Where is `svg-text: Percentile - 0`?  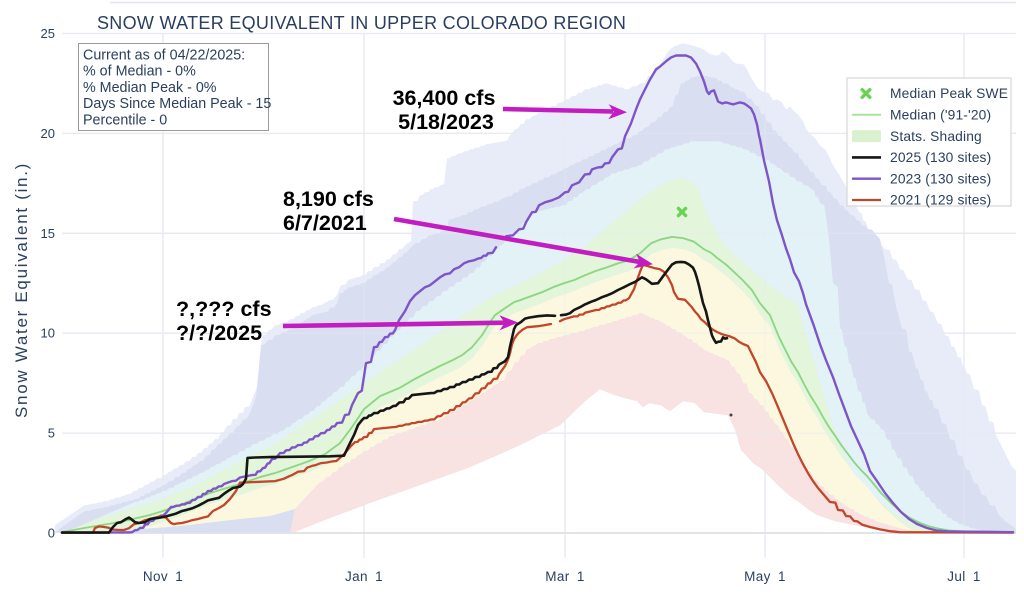
svg-text: Percentile - 0 is located at coordinates (125, 120).